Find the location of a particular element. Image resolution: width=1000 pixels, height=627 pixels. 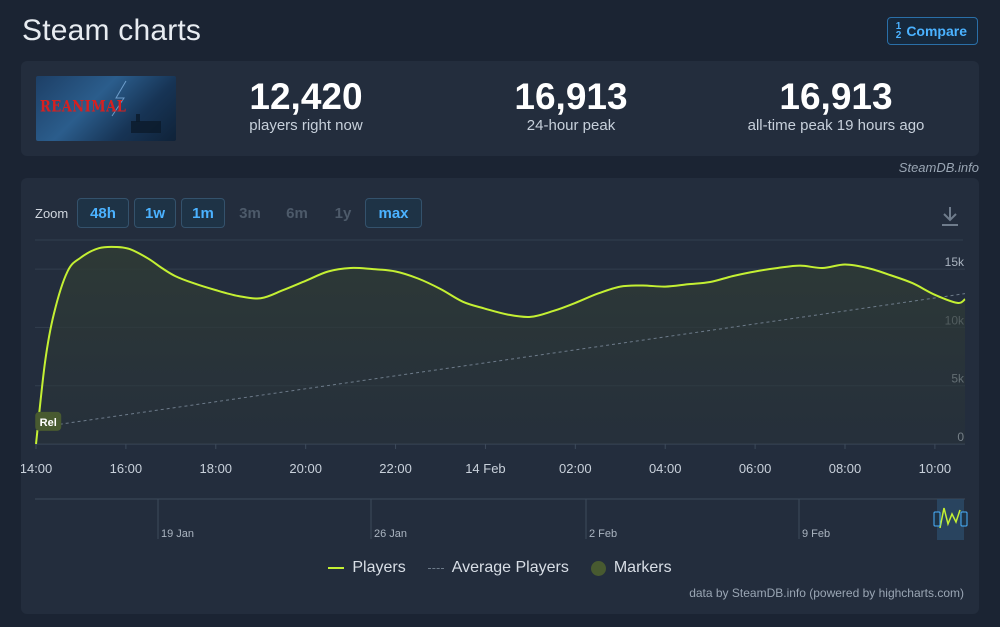

stat-all-time-peak: 16,913 all-time peak 19 hours ago is located at coordinates (836, 104).